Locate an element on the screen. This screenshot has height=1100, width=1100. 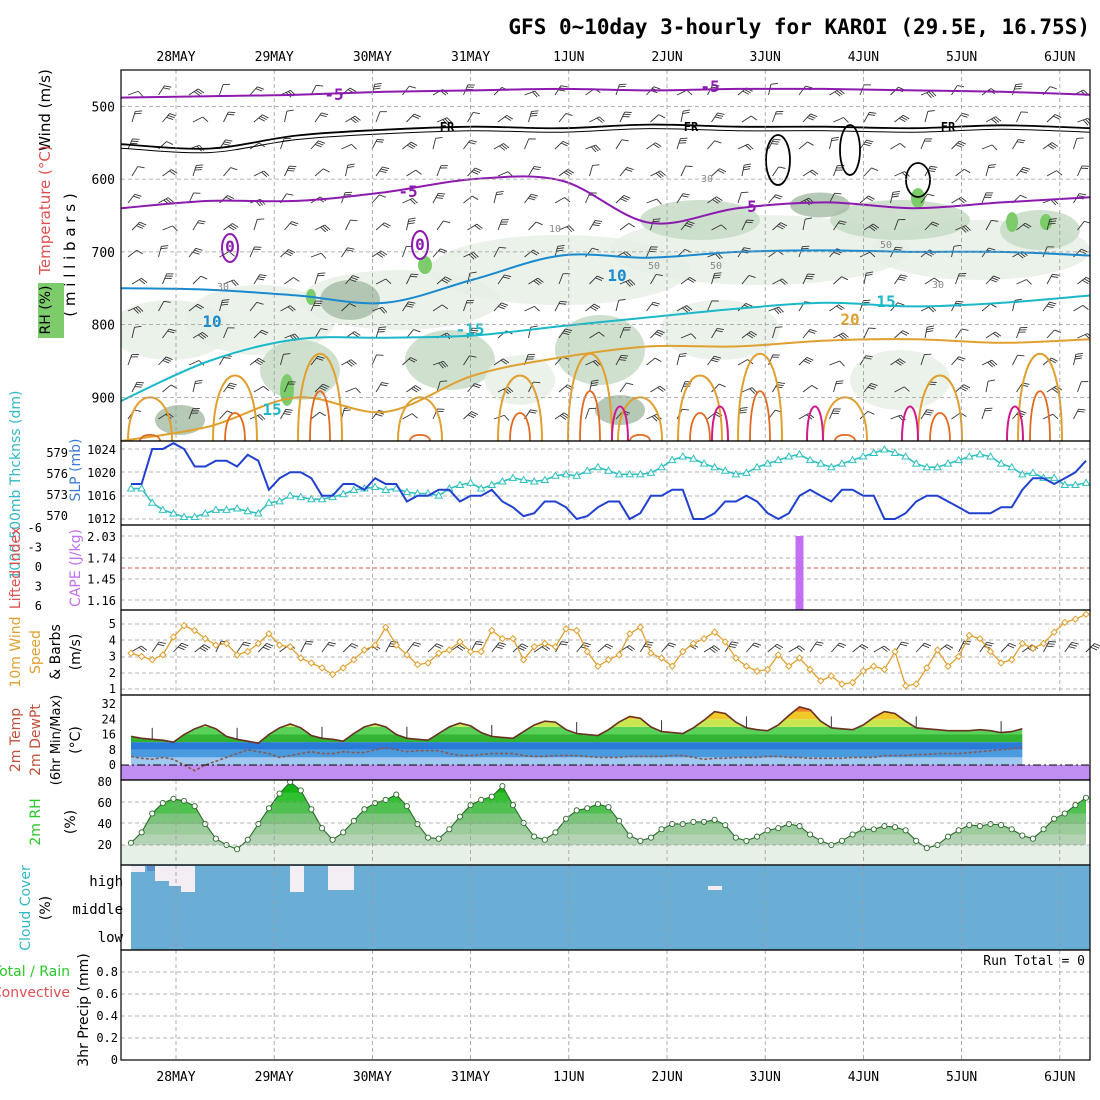
x-date-top: 28MAY is located at coordinates (175, 57).